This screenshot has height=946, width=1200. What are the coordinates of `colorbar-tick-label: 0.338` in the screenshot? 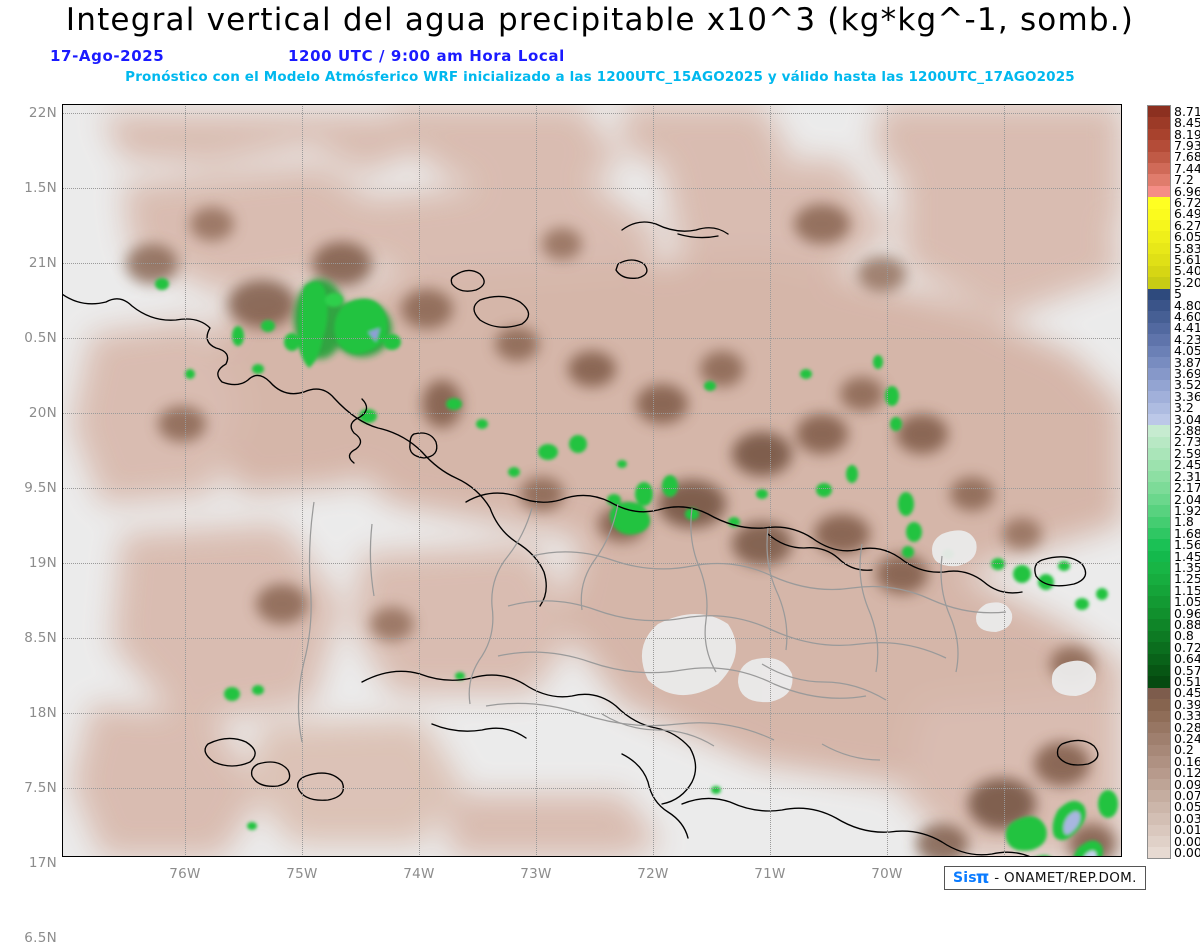 It's located at (1187, 716).